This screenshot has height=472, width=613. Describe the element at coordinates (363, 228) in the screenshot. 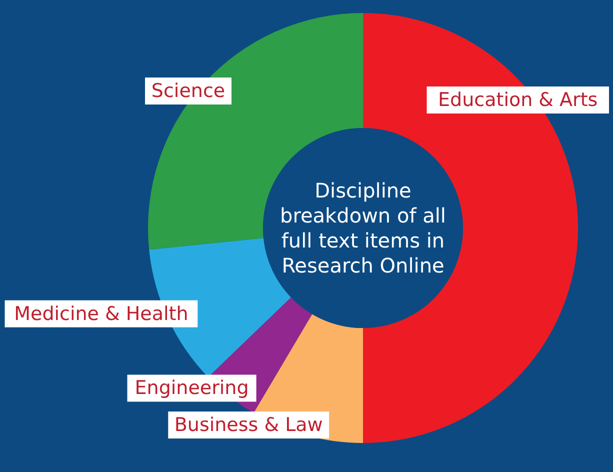

I see `text: Discipline breakdown of all full text items in Research Online` at that location.